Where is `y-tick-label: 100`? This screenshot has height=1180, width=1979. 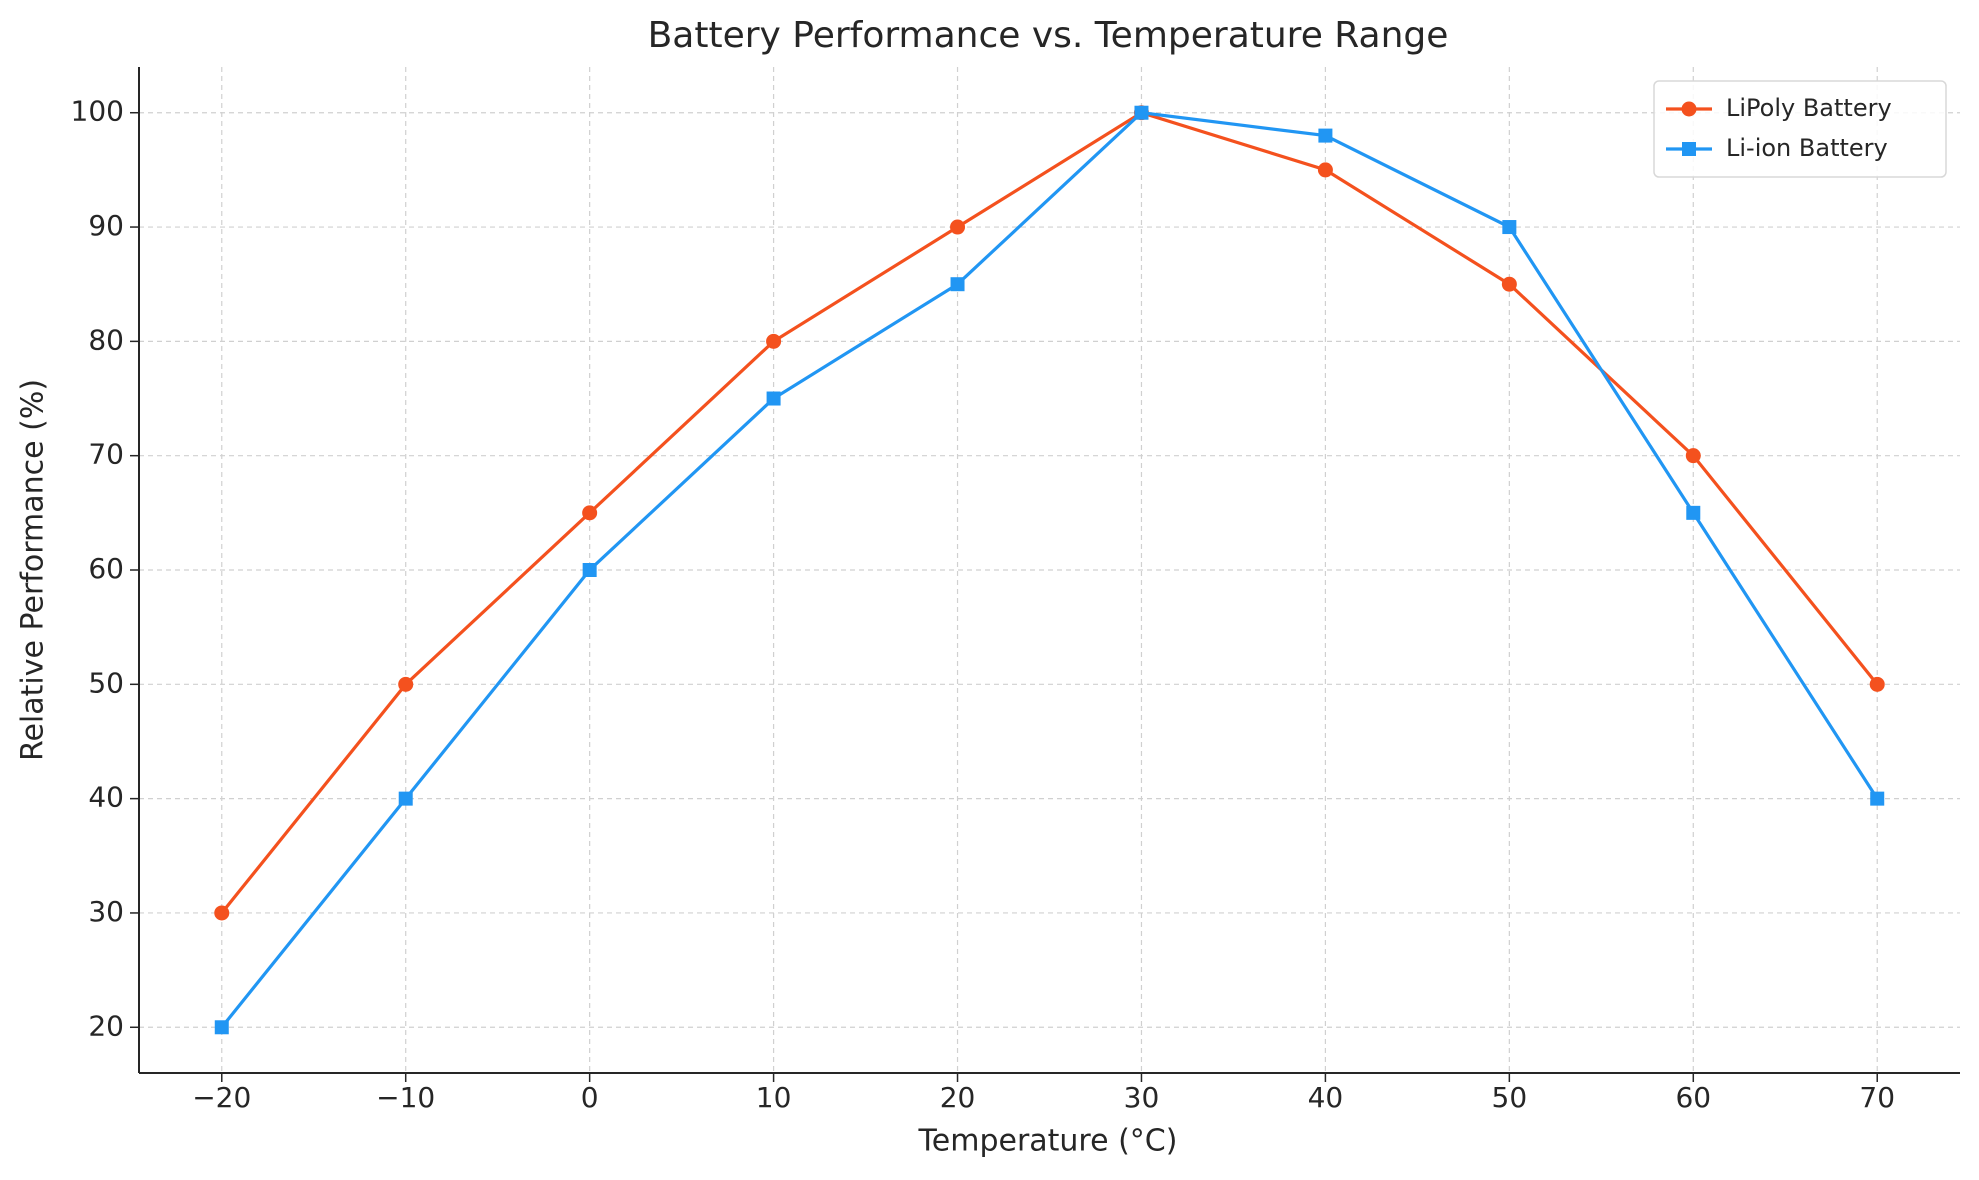 y-tick-label: 100 is located at coordinates (97, 111).